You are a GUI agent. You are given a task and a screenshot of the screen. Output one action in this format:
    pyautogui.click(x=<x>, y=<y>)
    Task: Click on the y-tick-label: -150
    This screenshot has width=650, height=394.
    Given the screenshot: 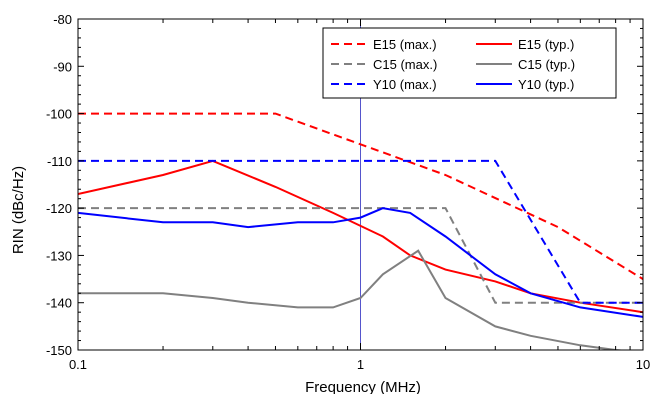 What is the action you would take?
    pyautogui.click(x=59, y=350)
    